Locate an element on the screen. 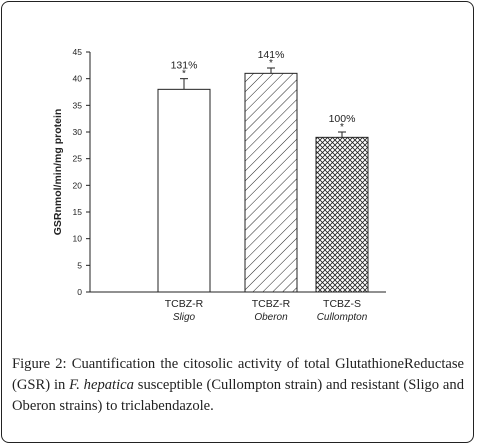 This screenshot has height=446, width=477. y-tick-label: 20 is located at coordinates (78, 185).